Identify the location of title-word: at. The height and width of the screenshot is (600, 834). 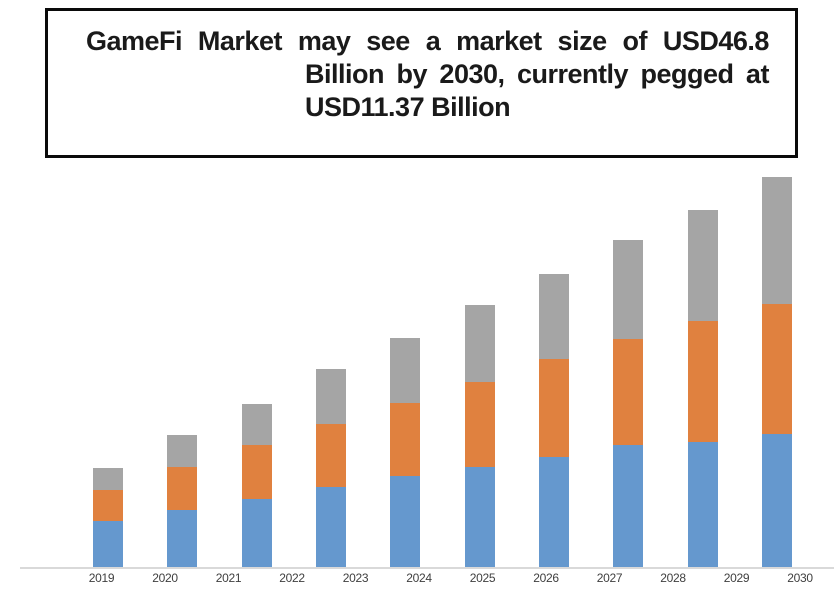
(757, 74).